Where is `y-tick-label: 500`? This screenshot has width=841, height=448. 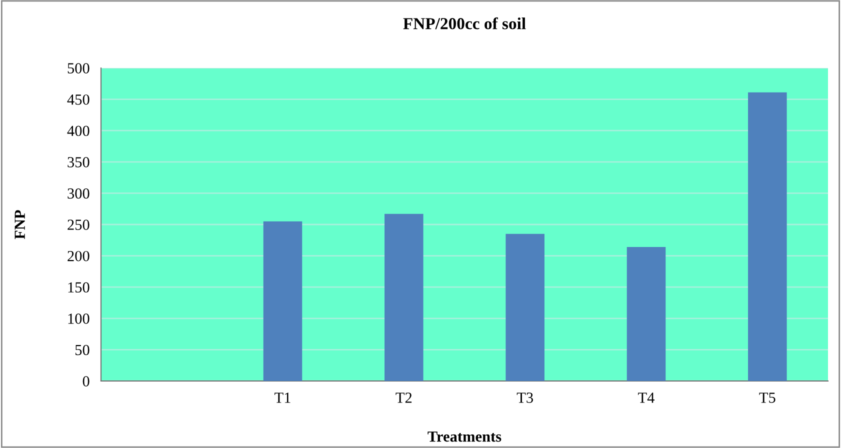 y-tick-label: 500 is located at coordinates (79, 68).